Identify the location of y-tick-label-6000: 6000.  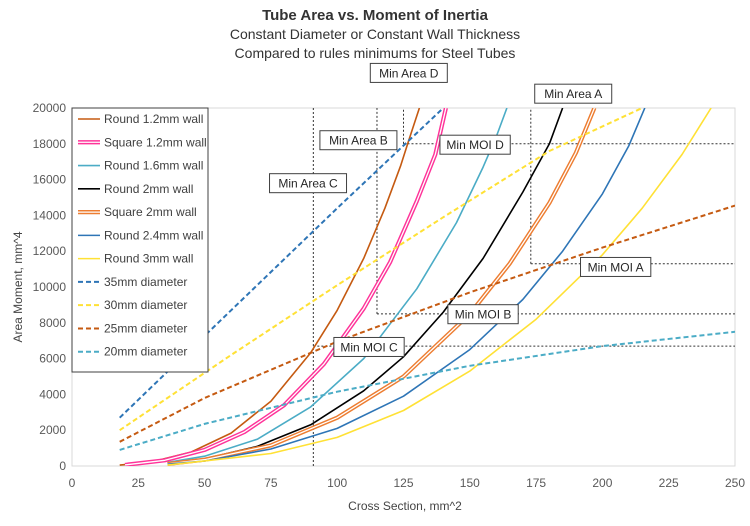
(52, 359).